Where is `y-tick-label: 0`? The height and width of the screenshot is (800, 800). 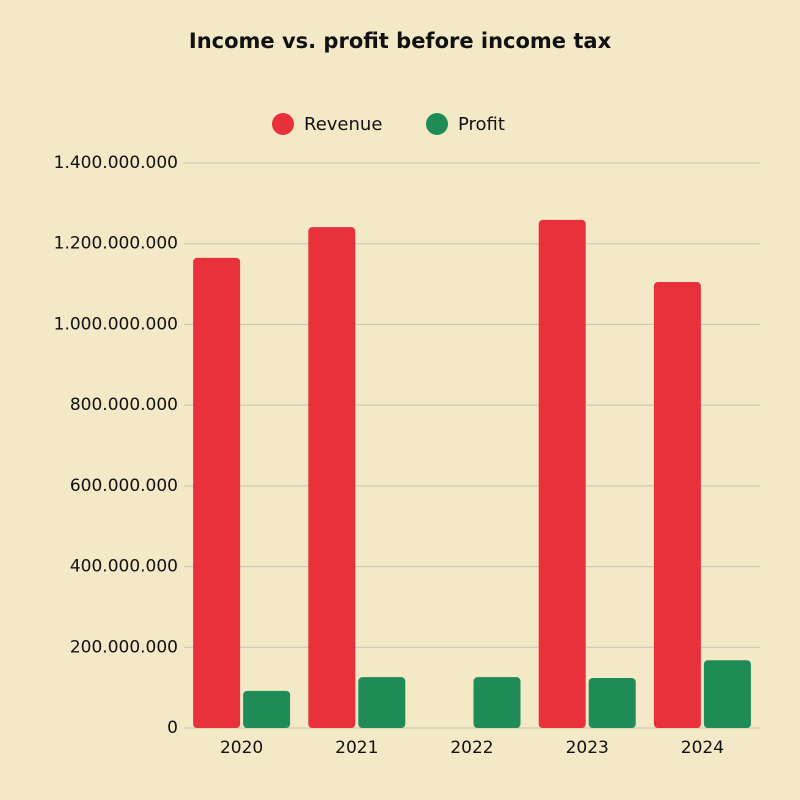
y-tick-label: 0 is located at coordinates (172, 728).